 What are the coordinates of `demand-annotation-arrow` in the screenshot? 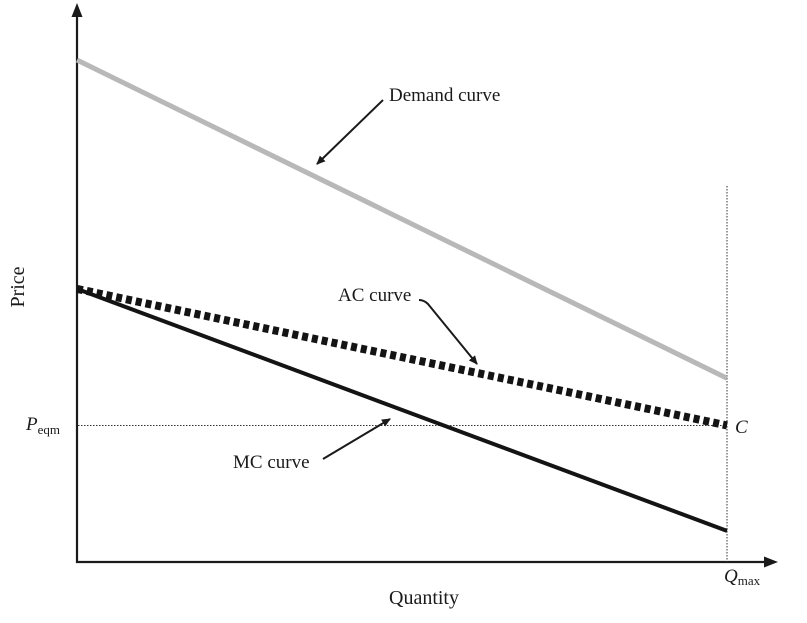 It's located at (350, 132).